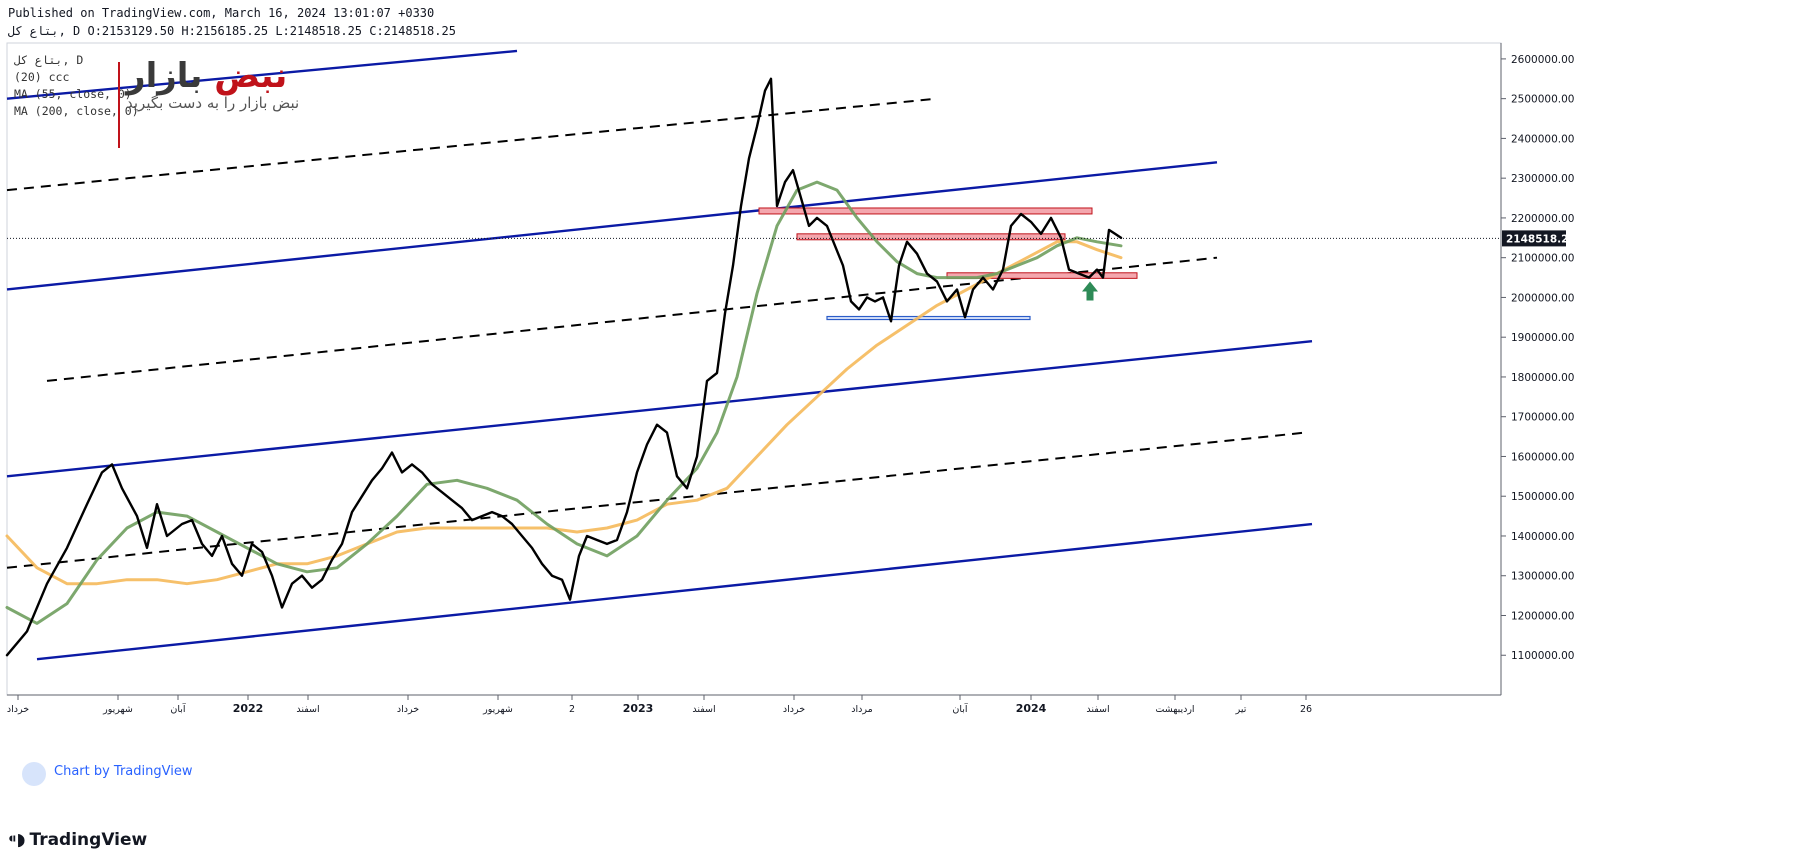 This screenshot has width=1814, height=862. Describe the element at coordinates (572, 709) in the screenshot. I see `time-tick-label: 2` at that location.